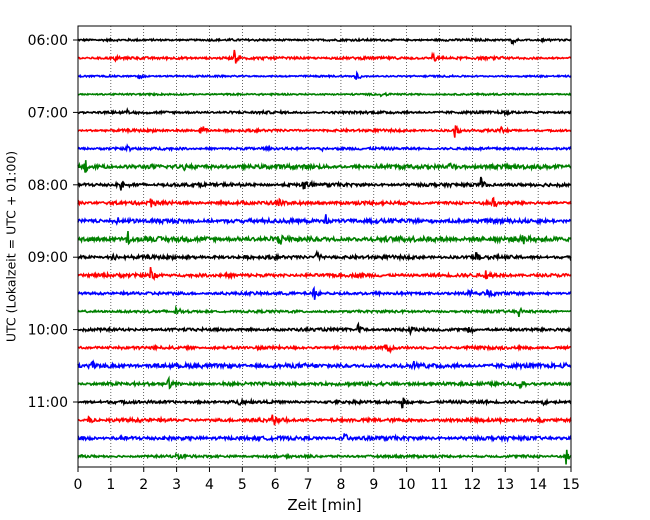  Describe the element at coordinates (48, 186) in the screenshot. I see `y-tick-label: 08:00` at that location.